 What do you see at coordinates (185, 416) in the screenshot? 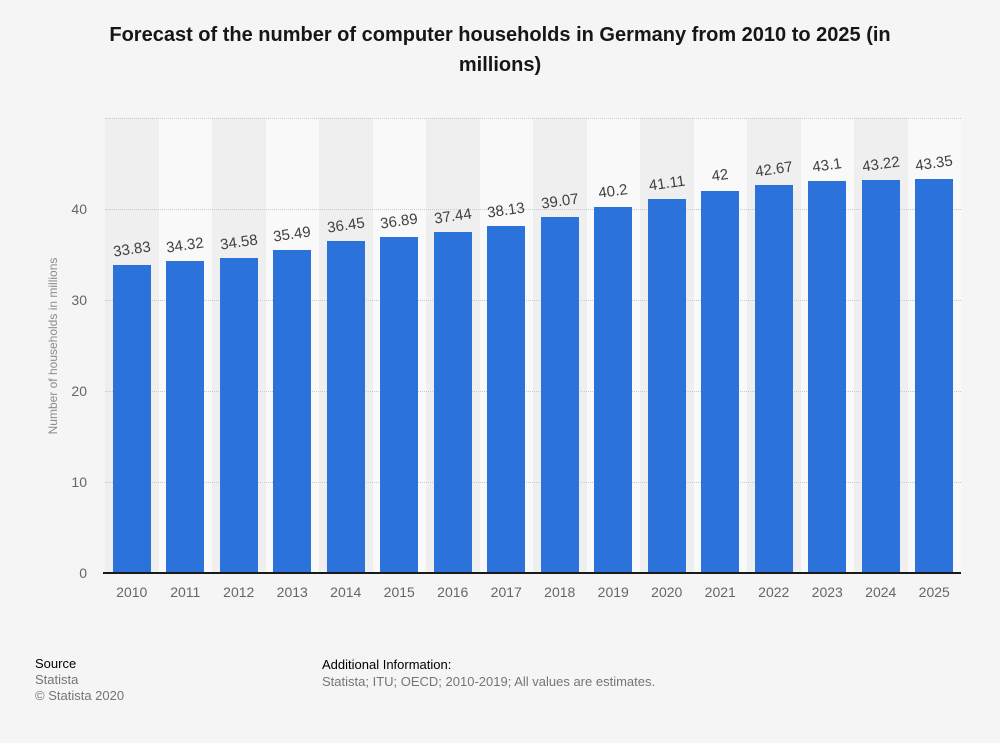
I see `bar-2011` at bounding box center [185, 416].